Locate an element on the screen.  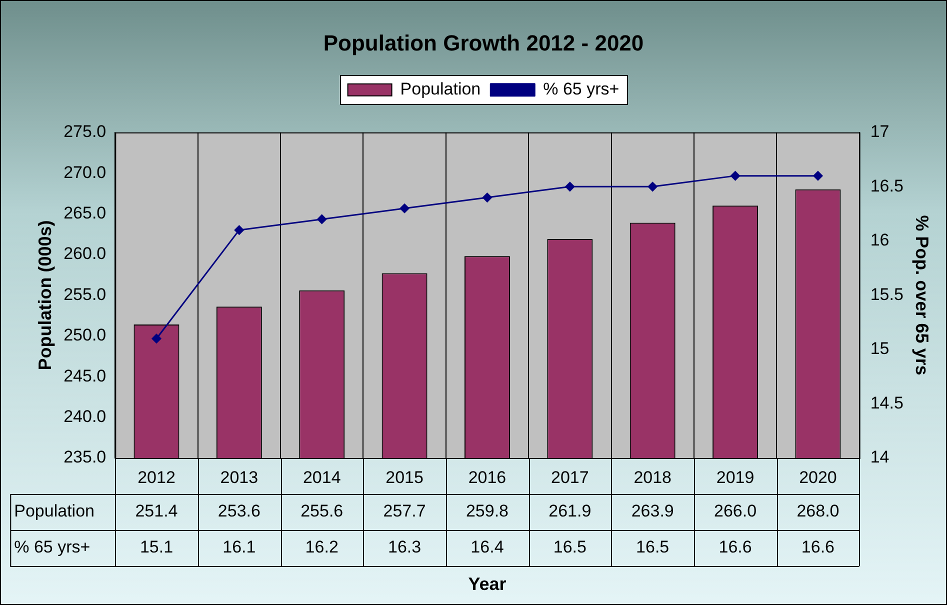
data-label: 268.0 is located at coordinates (818, 511).